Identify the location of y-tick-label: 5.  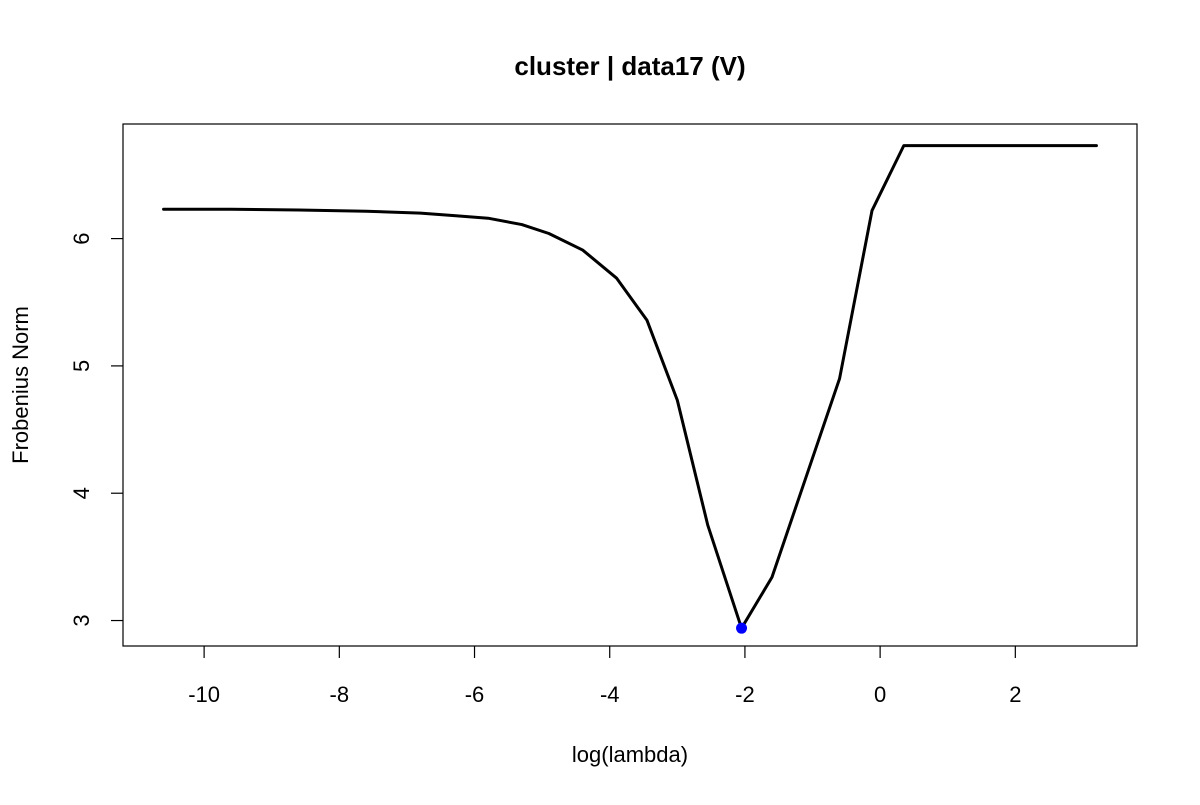
(81, 366).